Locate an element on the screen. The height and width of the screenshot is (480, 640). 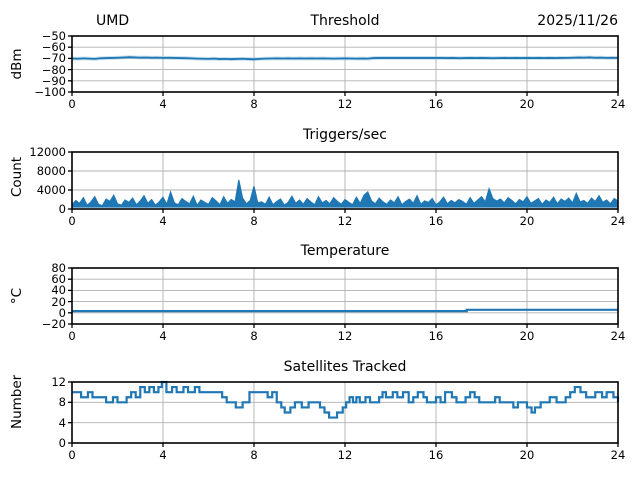
satellites-series-line is located at coordinates (346, 399).